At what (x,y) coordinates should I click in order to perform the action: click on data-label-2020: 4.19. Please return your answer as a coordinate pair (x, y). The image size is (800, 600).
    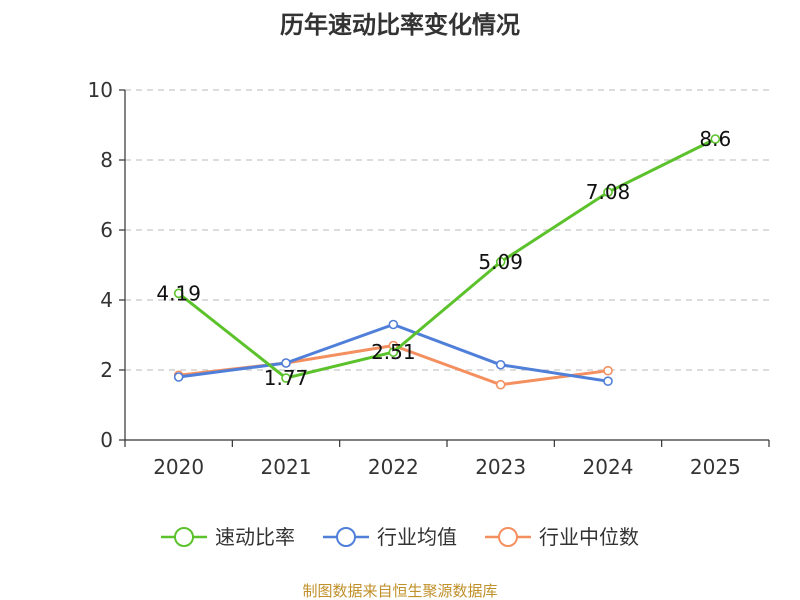
    Looking at the image, I should click on (178, 293).